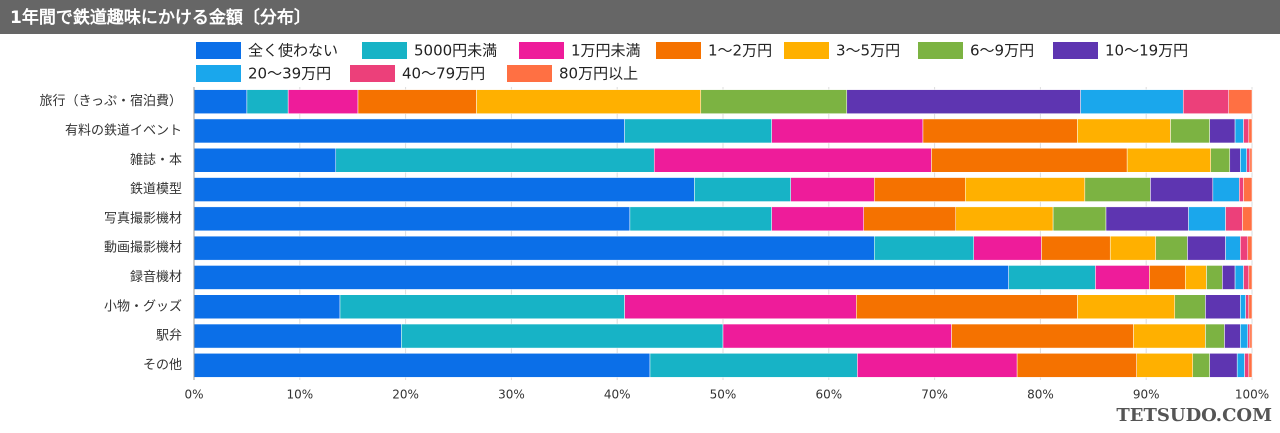  Describe the element at coordinates (193, 395) in the screenshot. I see `x-tick-label: 0%` at that location.